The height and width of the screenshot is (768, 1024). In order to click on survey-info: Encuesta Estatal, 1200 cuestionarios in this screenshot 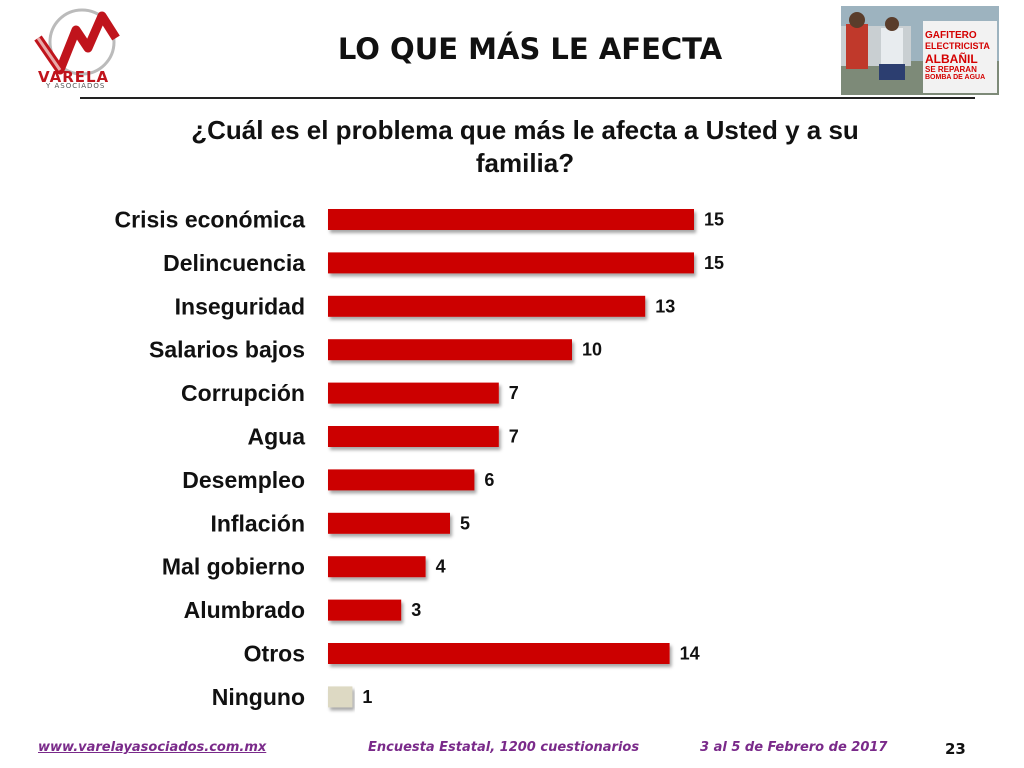, I will do `click(504, 747)`.